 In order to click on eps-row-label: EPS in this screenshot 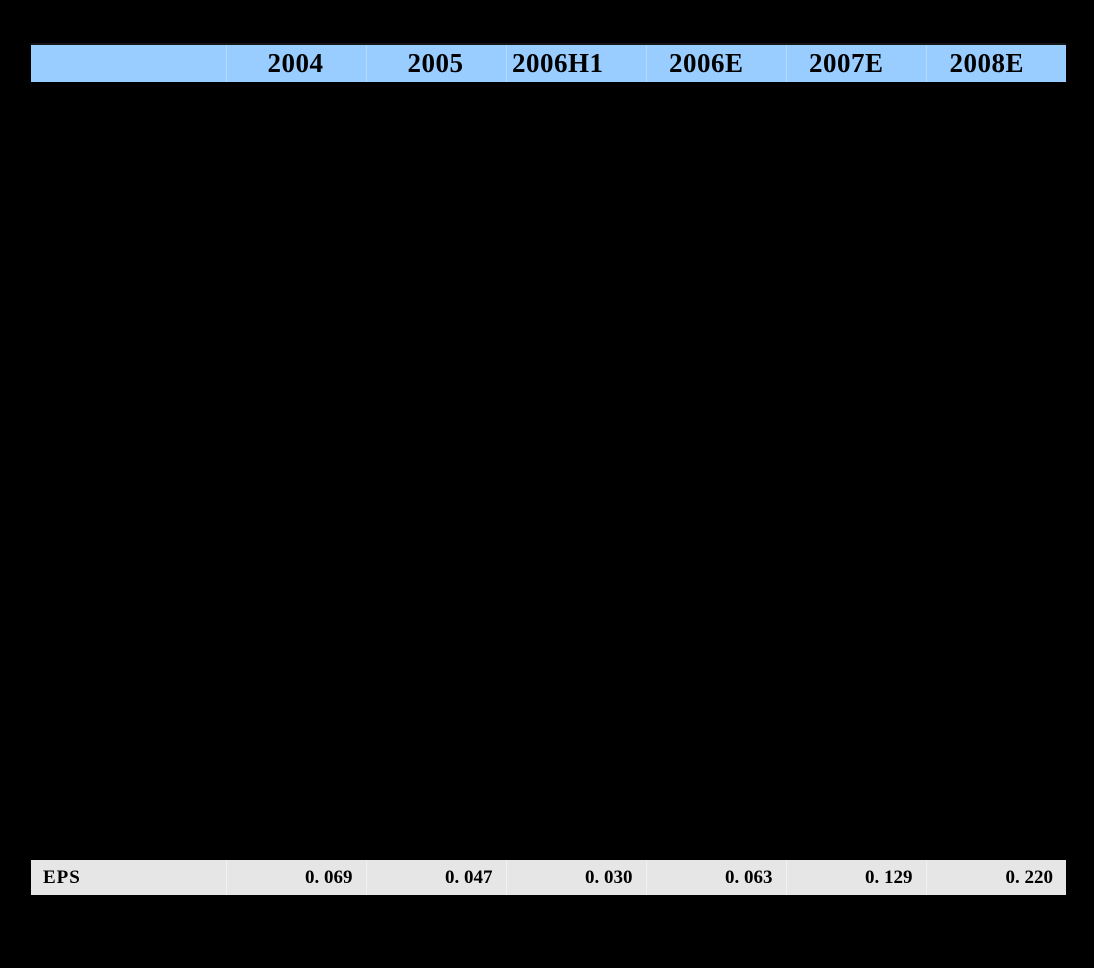, I will do `click(128, 877)`.